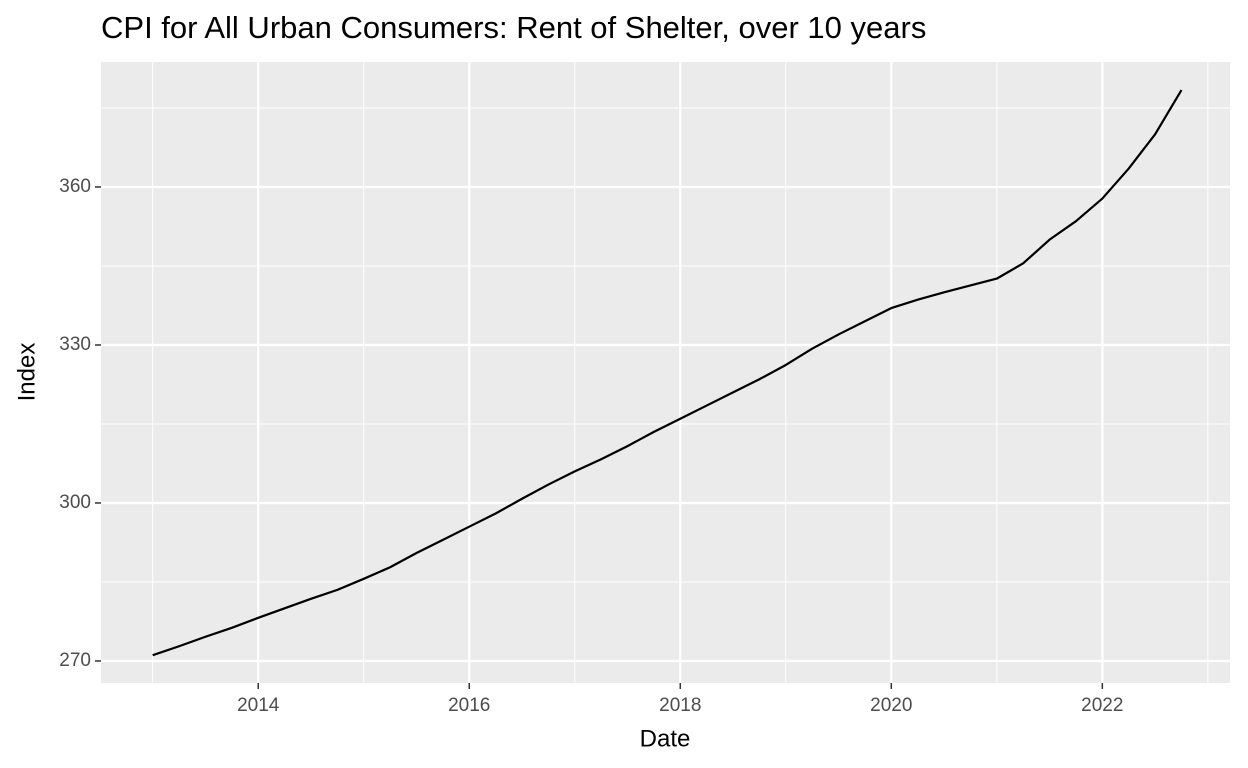 This screenshot has width=1248, height=768. Describe the element at coordinates (75, 502) in the screenshot. I see `y-tick-label: 300` at that location.